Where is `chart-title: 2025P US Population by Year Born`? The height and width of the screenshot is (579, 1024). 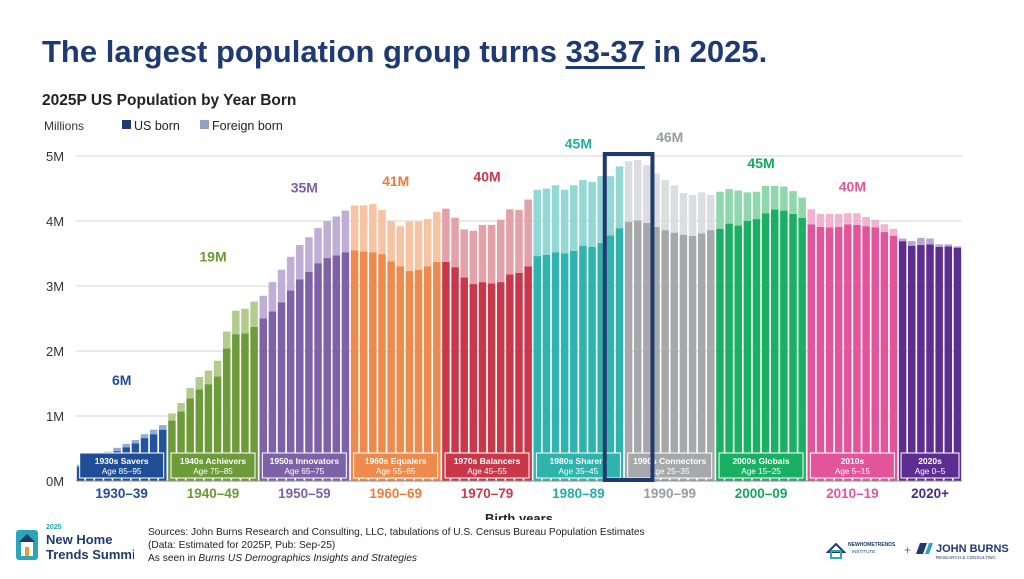
chart-title: 2025P US Population by Year Born is located at coordinates (169, 100).